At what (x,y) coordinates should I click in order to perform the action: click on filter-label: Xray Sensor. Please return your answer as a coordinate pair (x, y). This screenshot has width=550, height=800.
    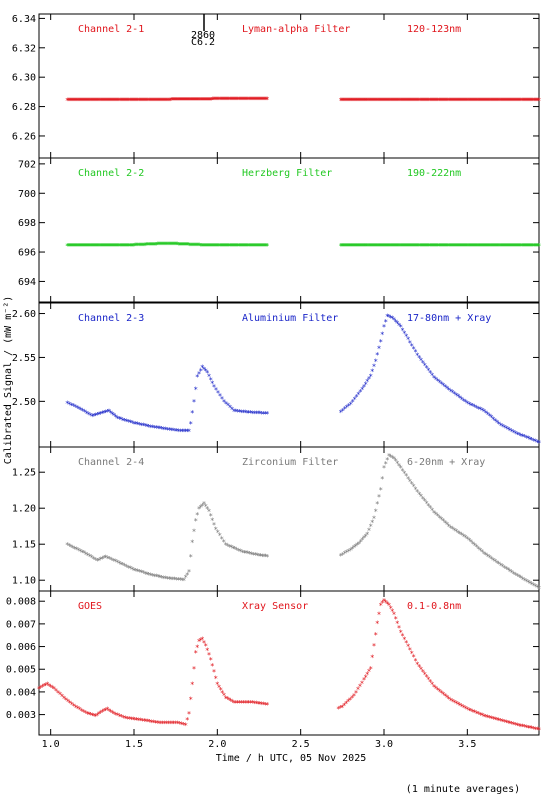
    Looking at the image, I should click on (275, 606).